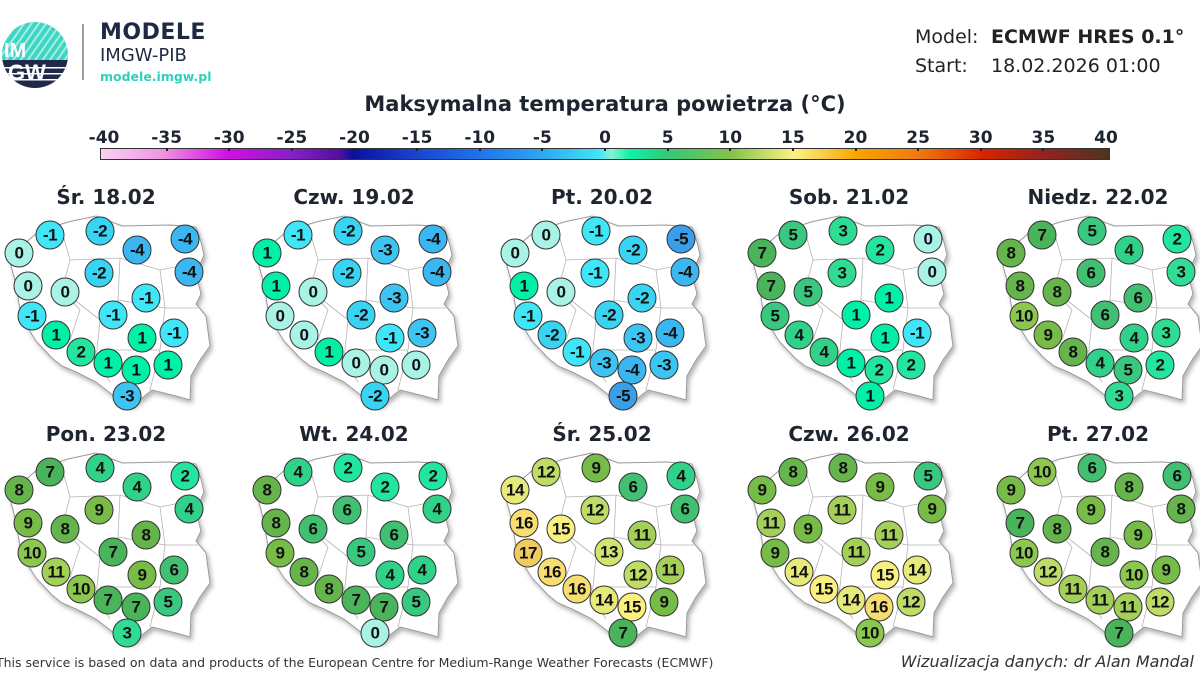 Image resolution: width=1200 pixels, height=675 pixels. I want to click on colorbar-tick-label: -25, so click(292, 138).